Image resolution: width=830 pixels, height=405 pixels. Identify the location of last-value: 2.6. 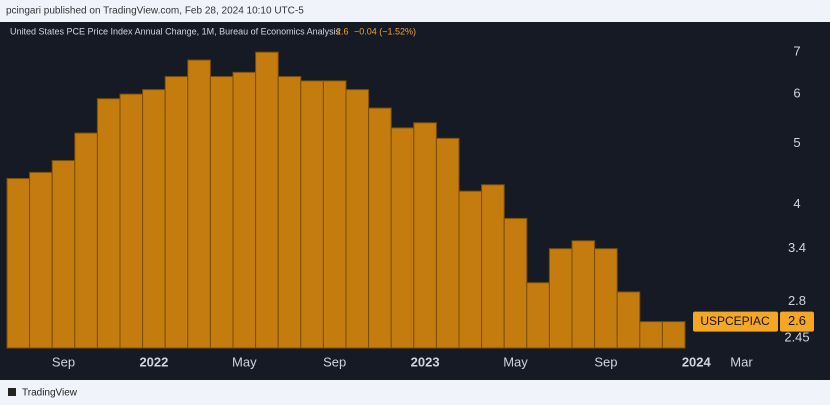
(342, 31).